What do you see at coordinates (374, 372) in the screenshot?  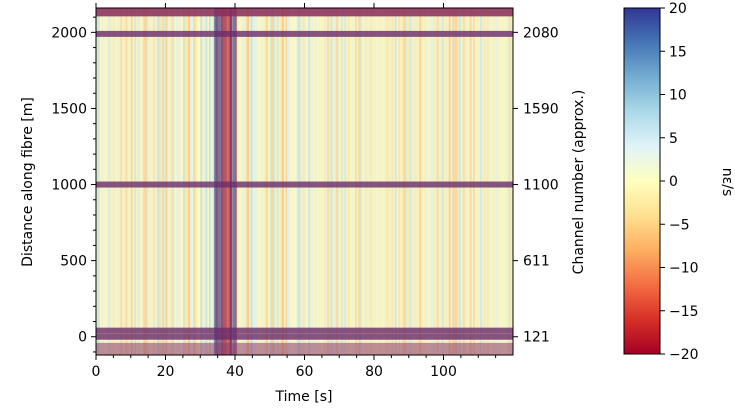 I see `x-tick-label: 80` at bounding box center [374, 372].